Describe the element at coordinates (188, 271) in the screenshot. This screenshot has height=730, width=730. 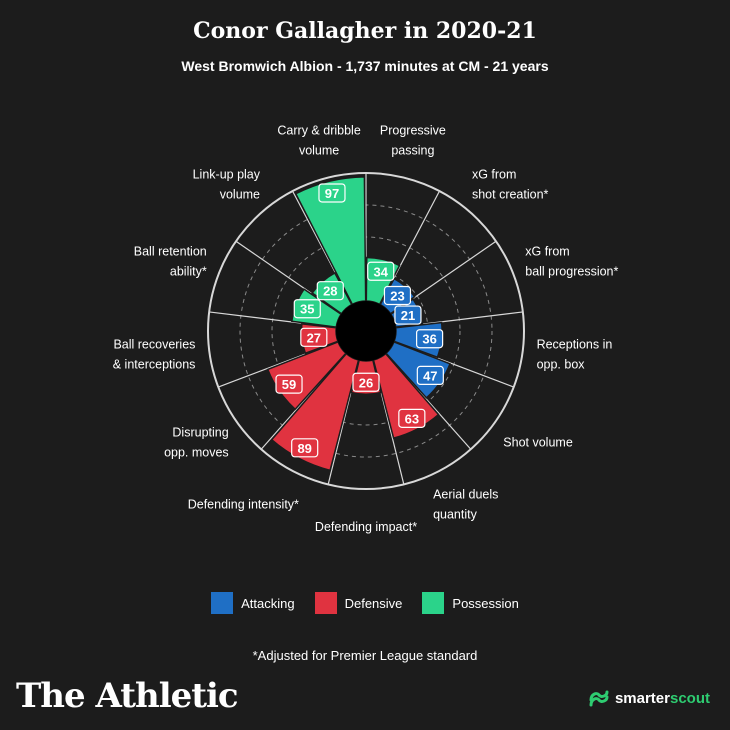
I see `category-label-10-line-1: ability*` at that location.